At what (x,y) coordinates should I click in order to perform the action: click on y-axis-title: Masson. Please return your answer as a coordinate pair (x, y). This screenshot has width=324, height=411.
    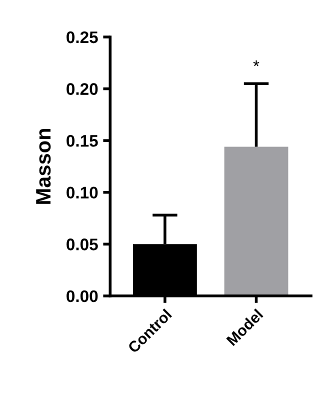
    Looking at the image, I should click on (43, 166).